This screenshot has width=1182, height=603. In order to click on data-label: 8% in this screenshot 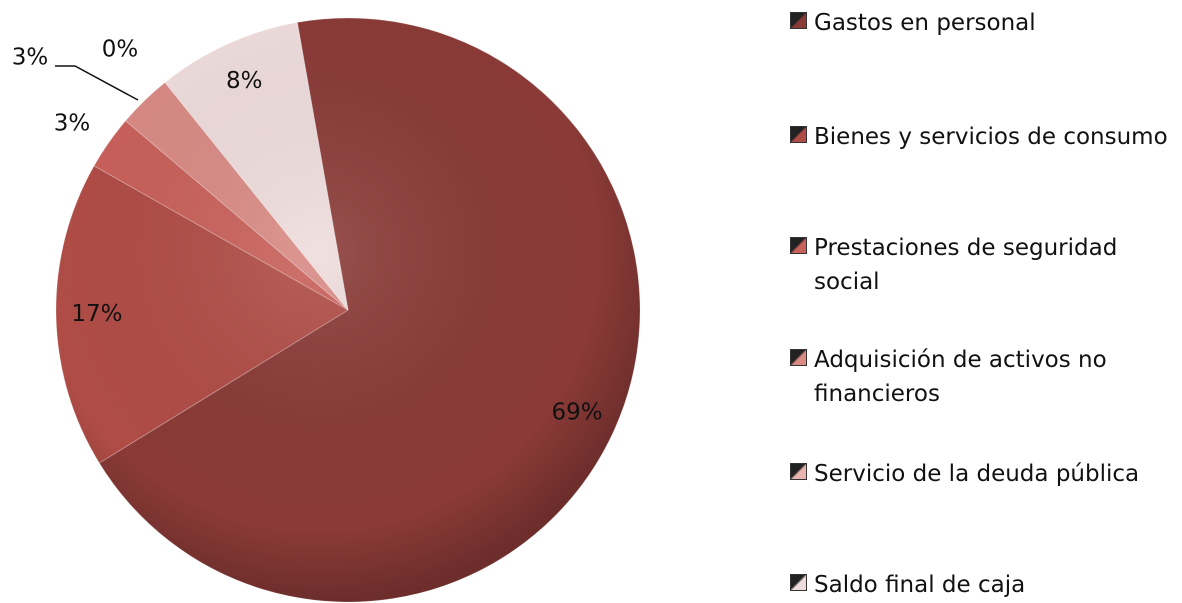, I will do `click(244, 81)`.